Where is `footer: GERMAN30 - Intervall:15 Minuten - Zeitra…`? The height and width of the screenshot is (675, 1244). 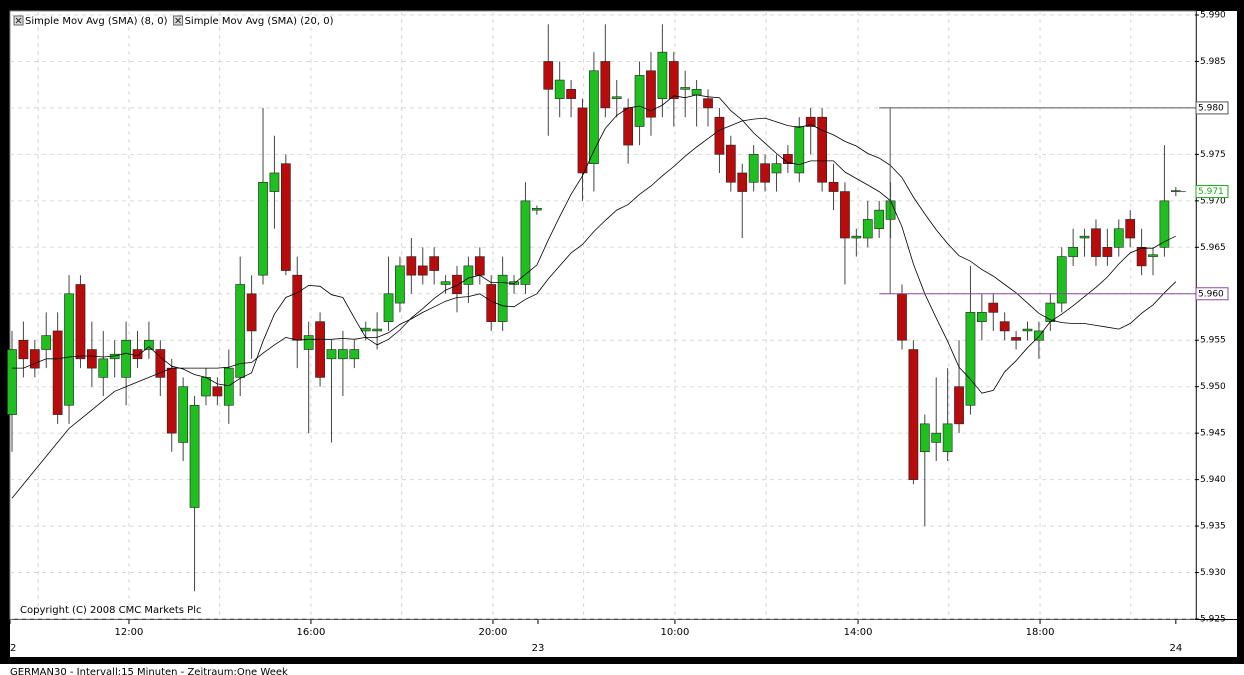 footer: GERMAN30 - Intervall:15 Minuten - Zeitra… is located at coordinates (149, 671).